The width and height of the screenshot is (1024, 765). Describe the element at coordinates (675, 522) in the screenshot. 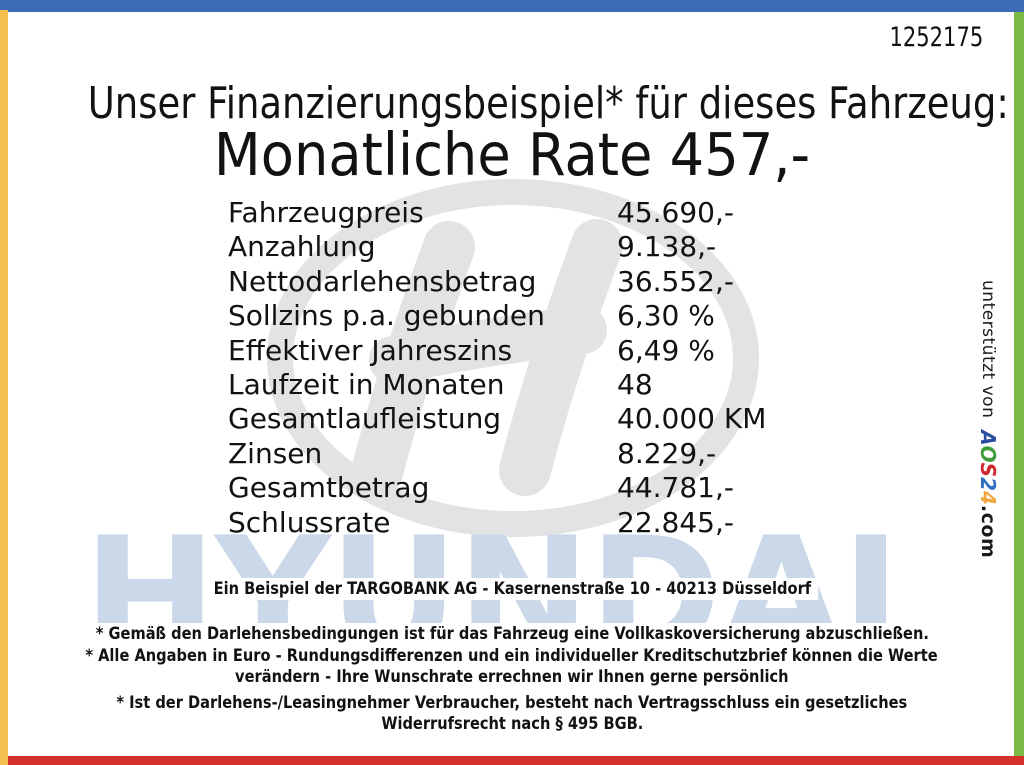

I see `row-value: 22.845,-` at that location.